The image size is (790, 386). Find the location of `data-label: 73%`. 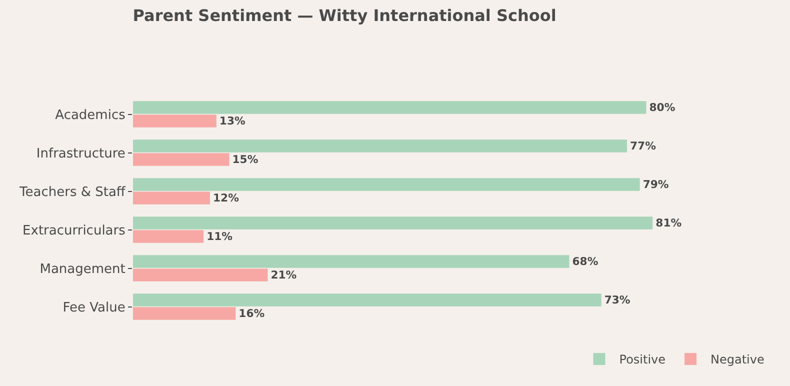

data-label: 73% is located at coordinates (617, 299).